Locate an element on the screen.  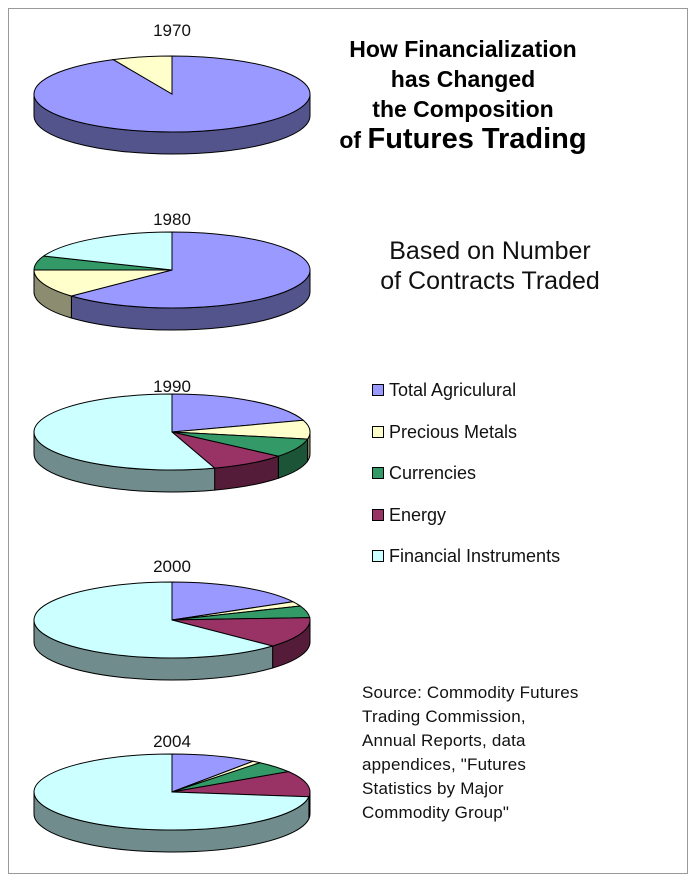
title-line-4: of Futures Trading is located at coordinates (463, 139).